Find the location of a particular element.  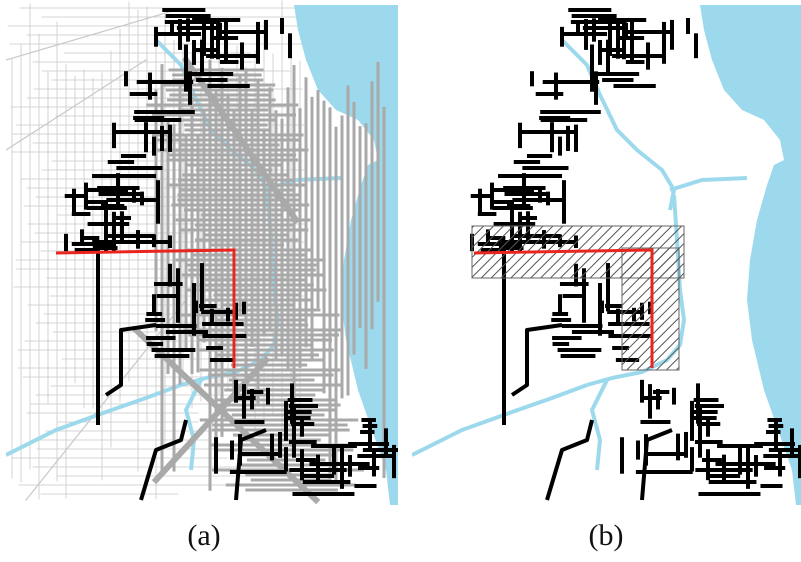

river-north-branch is located at coordinates (618, 124).